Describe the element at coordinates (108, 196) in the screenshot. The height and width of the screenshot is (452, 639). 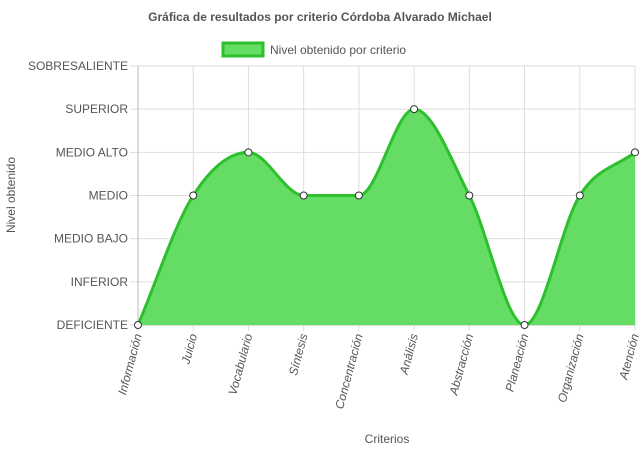
I see `y-tick-label: MEDIO` at that location.